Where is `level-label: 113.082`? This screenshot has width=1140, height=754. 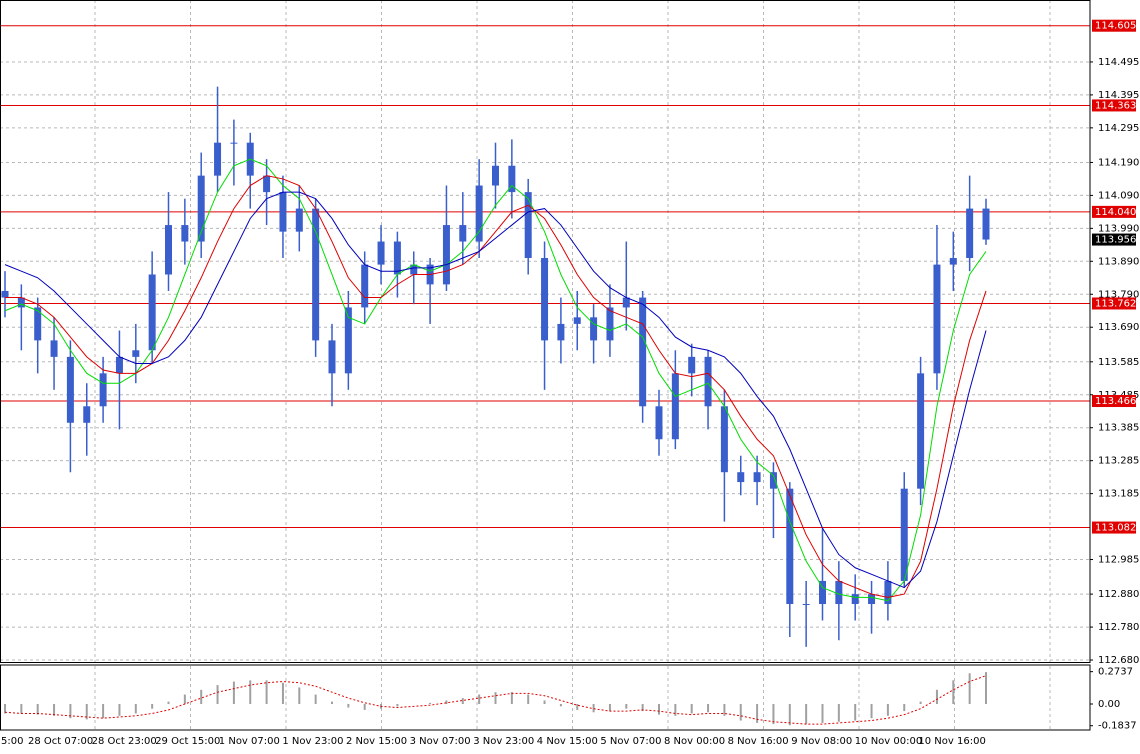
level-label: 113.082 is located at coordinates (1115, 528).